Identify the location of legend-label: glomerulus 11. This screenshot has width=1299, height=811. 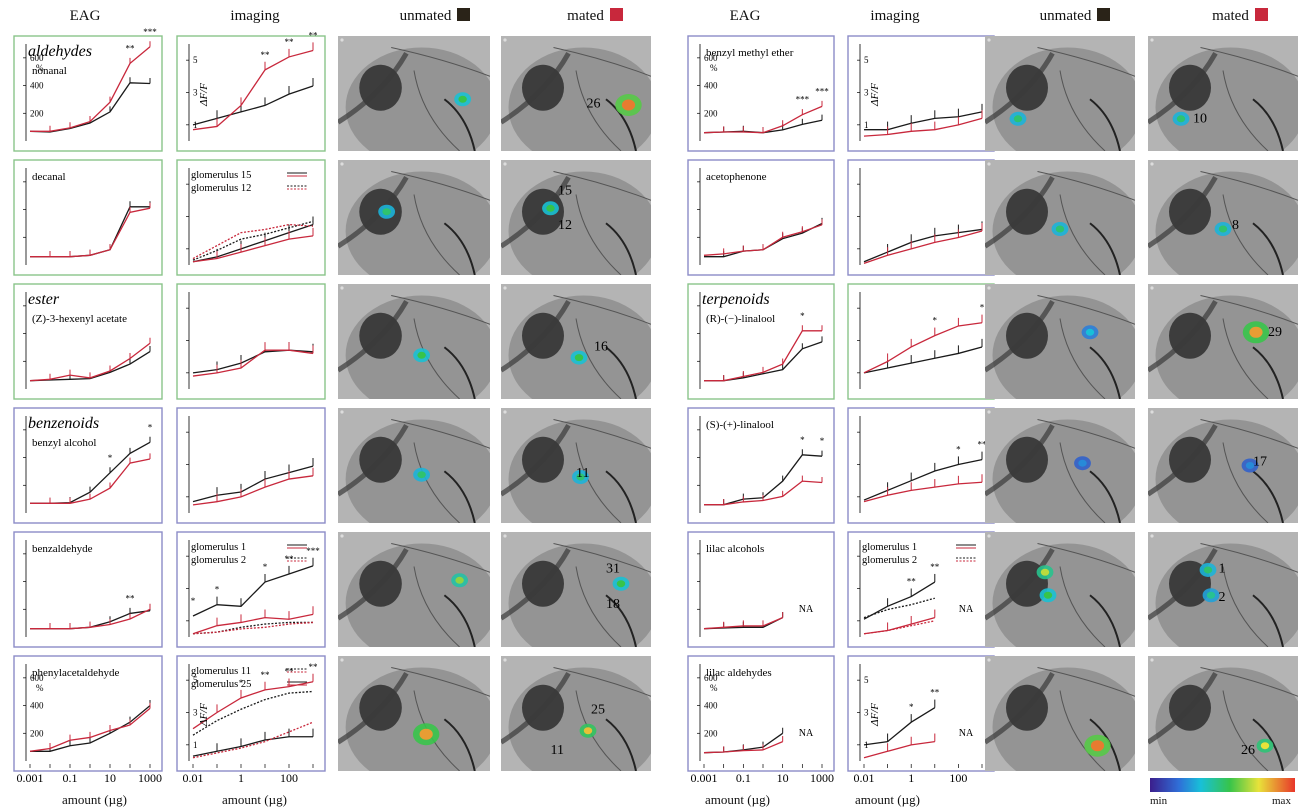
(221, 671).